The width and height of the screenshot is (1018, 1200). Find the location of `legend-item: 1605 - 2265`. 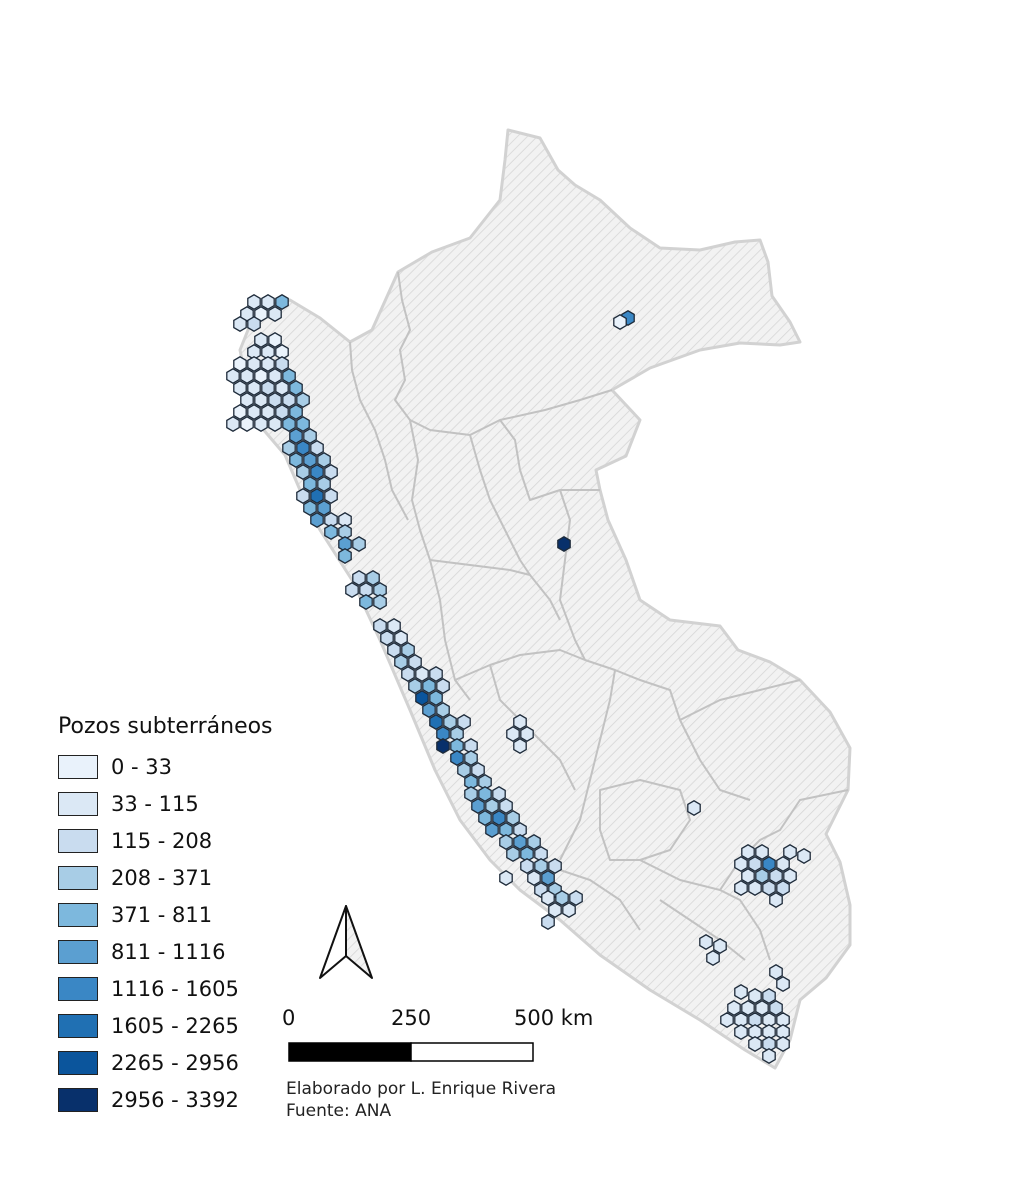

legend-item: 1605 - 2265 is located at coordinates (165, 1025).